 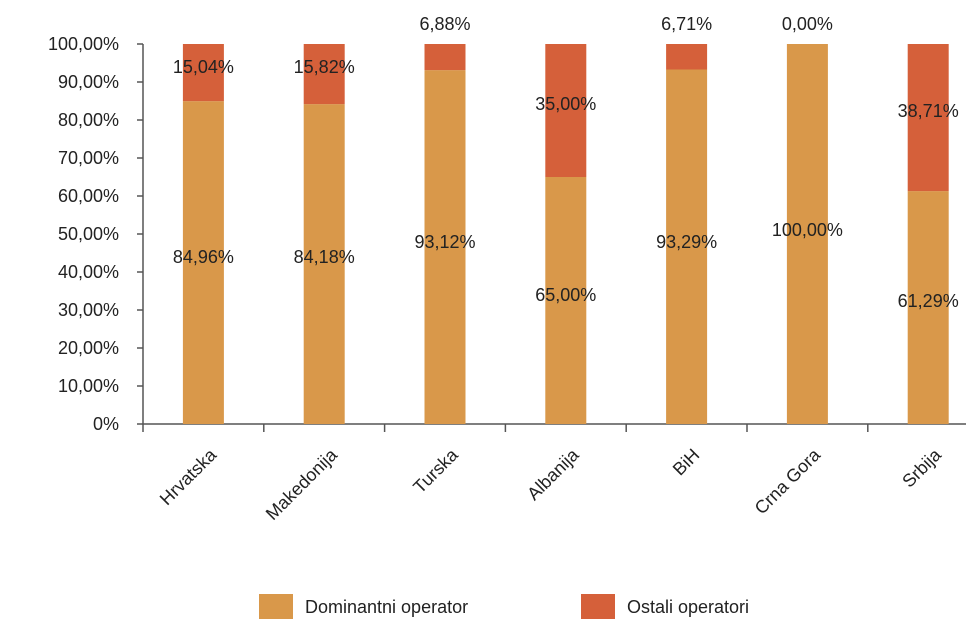 I want to click on x-category-label: Makedonija, so click(x=302, y=484).